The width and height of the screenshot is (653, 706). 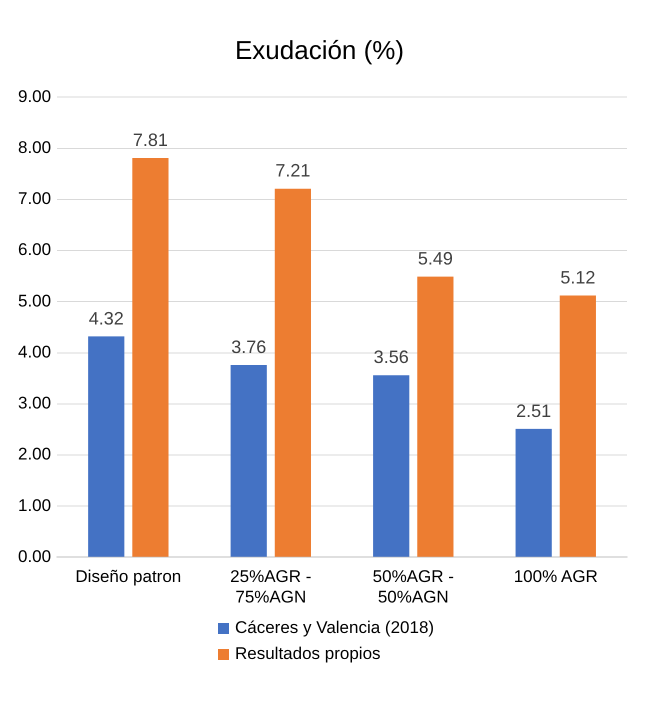 What do you see at coordinates (35, 300) in the screenshot?
I see `y-tick-label: 5.00` at bounding box center [35, 300].